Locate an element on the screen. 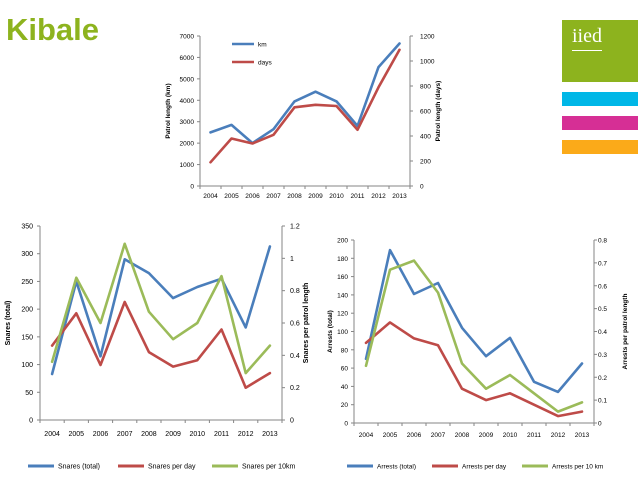  arrests-y-axis-title: Arrests (total) is located at coordinates (330, 331).